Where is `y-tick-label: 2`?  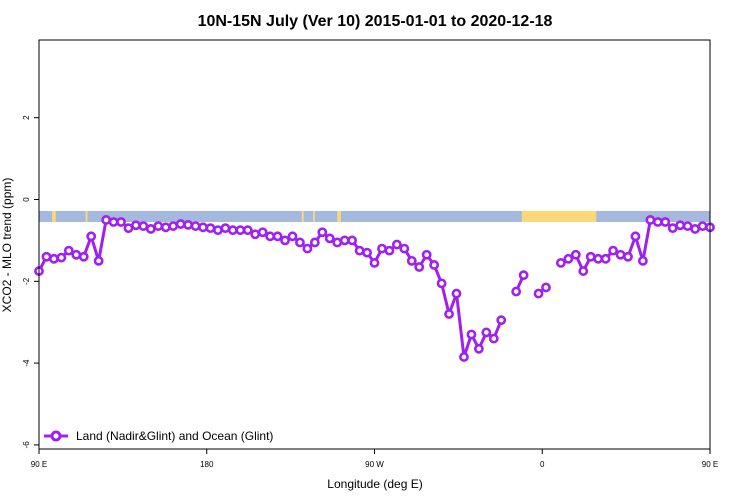
y-tick-label: 2 is located at coordinates (26, 117).